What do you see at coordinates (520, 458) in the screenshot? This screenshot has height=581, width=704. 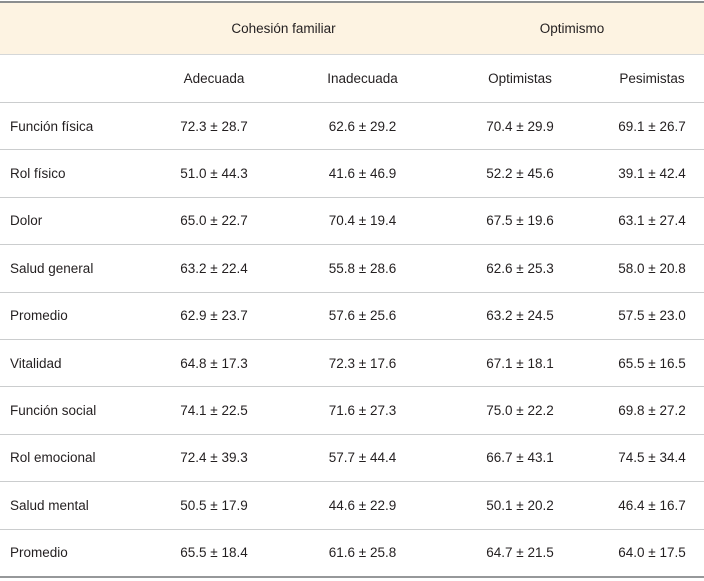 I see `value-cell: 66.7 ± 43.1` at bounding box center [520, 458].